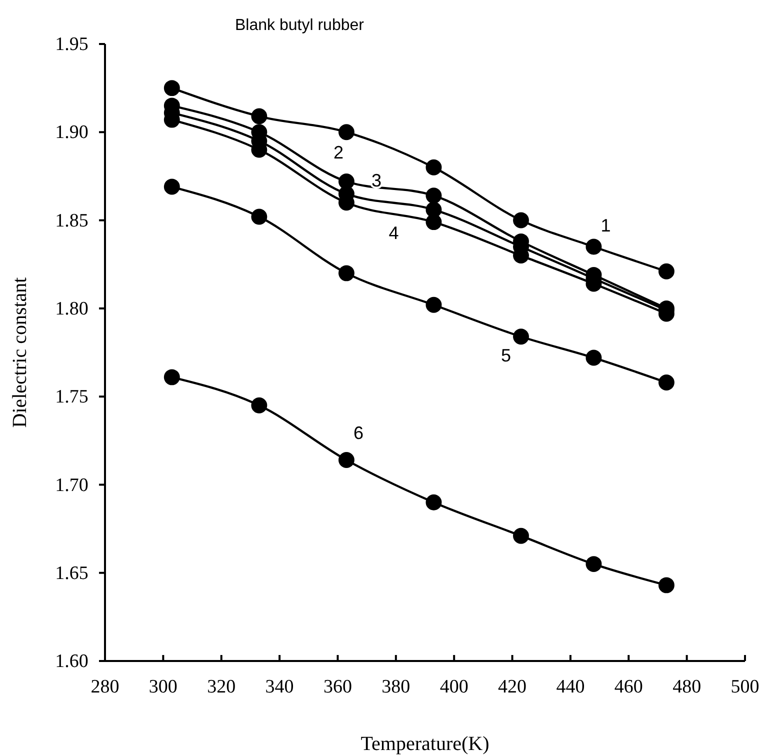  I want to click on x-tick-label: 300, so click(163, 687).